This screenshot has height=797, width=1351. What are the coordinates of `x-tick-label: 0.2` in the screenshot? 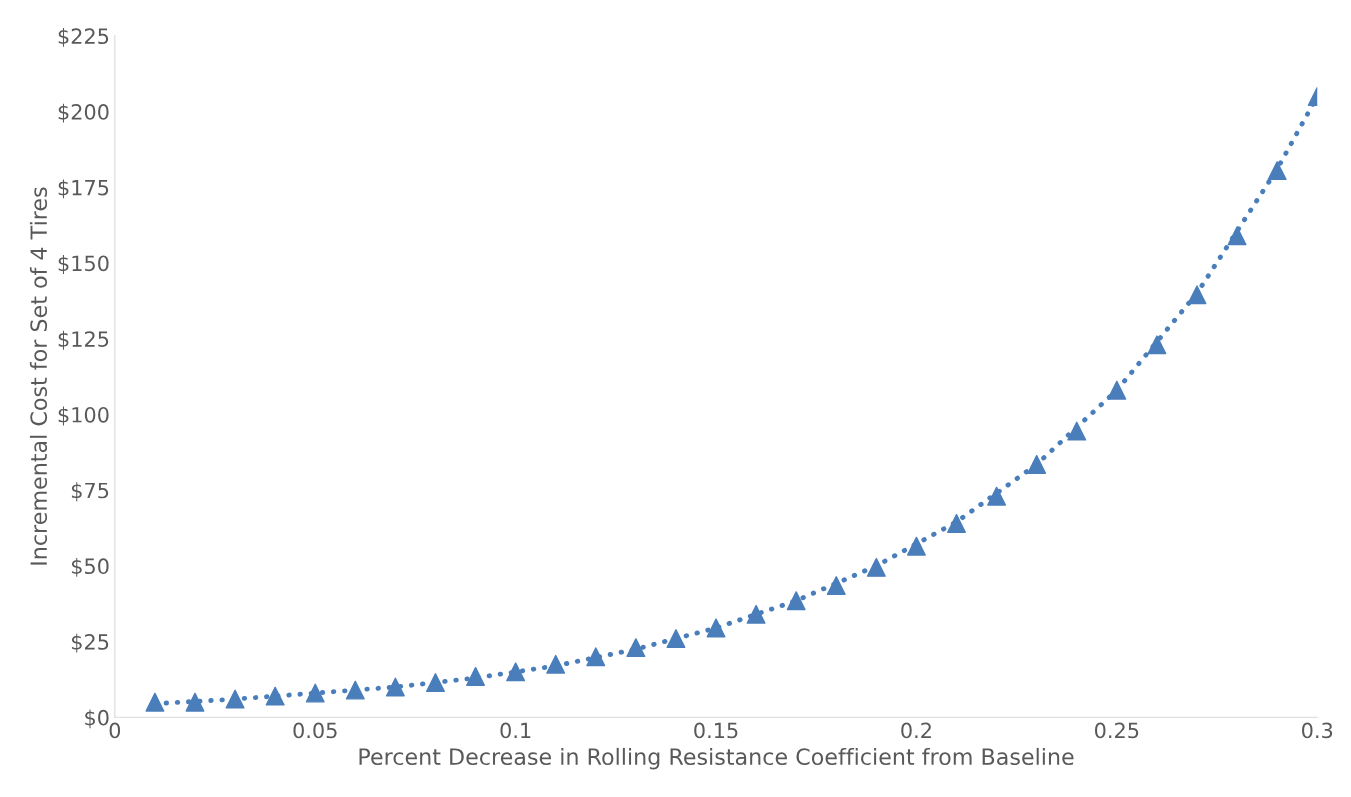 It's located at (916, 730).